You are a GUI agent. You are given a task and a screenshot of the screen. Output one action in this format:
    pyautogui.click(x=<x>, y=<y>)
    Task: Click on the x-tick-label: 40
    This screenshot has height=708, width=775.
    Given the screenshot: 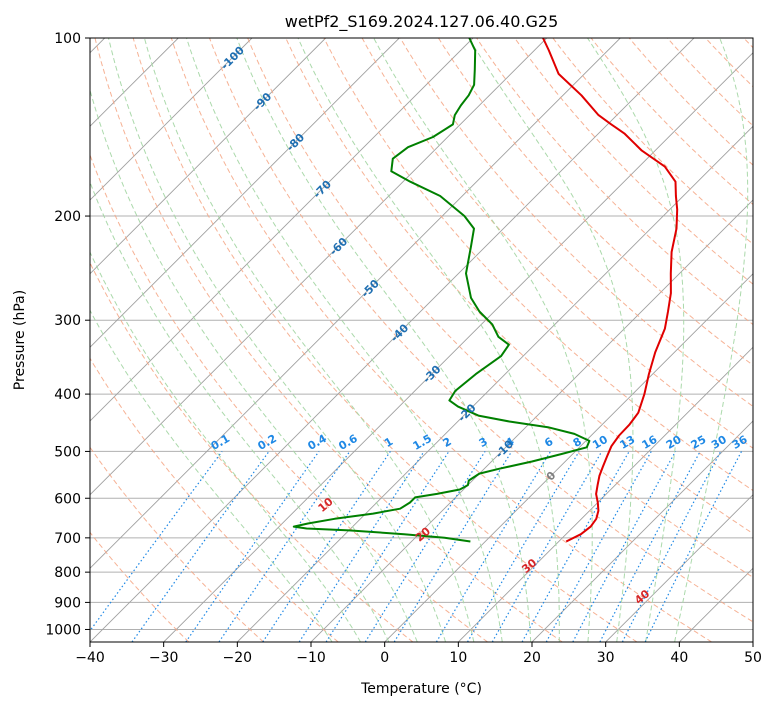 What is the action you would take?
    pyautogui.click(x=679, y=658)
    